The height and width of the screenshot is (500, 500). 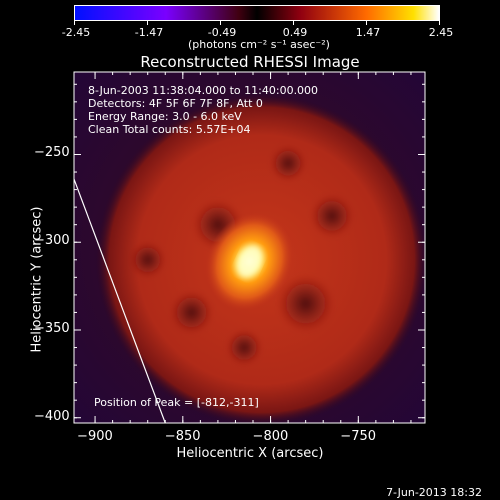 What do you see at coordinates (222, 32) in the screenshot?
I see `colorbar-tick-label: -0.49` at bounding box center [222, 32].